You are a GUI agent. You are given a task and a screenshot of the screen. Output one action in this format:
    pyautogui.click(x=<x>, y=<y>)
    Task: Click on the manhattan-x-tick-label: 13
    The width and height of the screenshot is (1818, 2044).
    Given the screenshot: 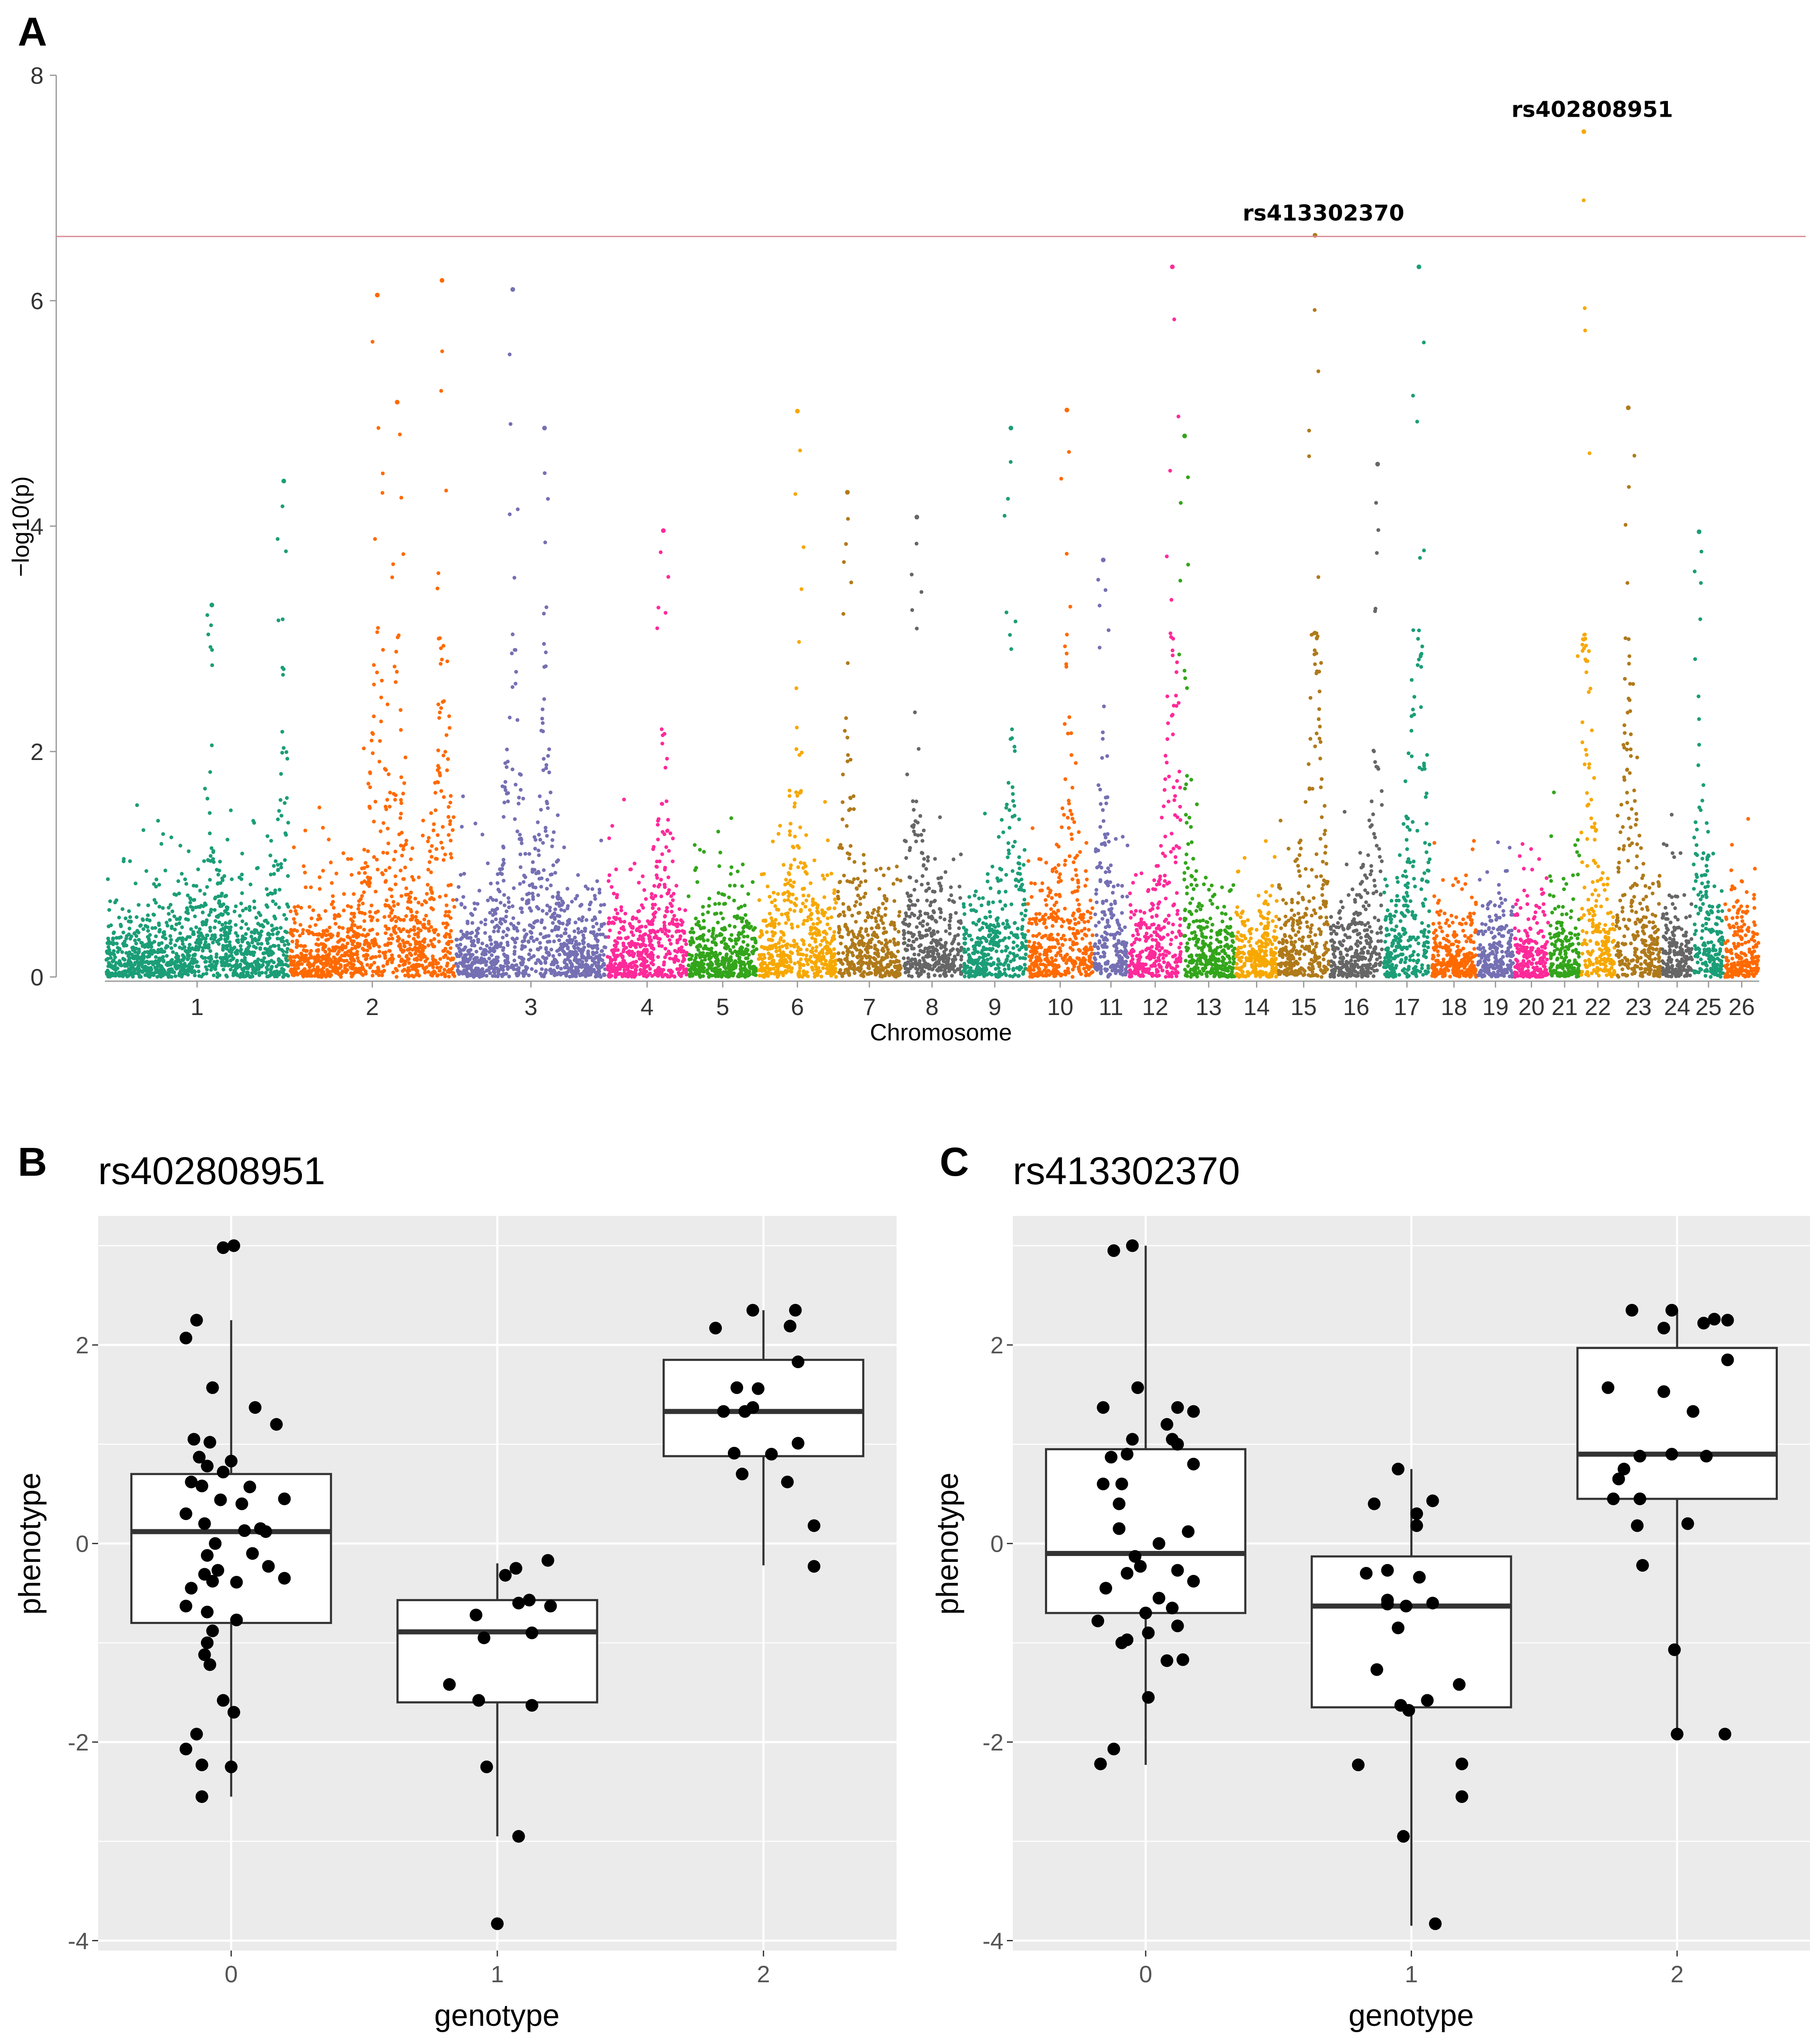 What is the action you would take?
    pyautogui.click(x=1209, y=1006)
    